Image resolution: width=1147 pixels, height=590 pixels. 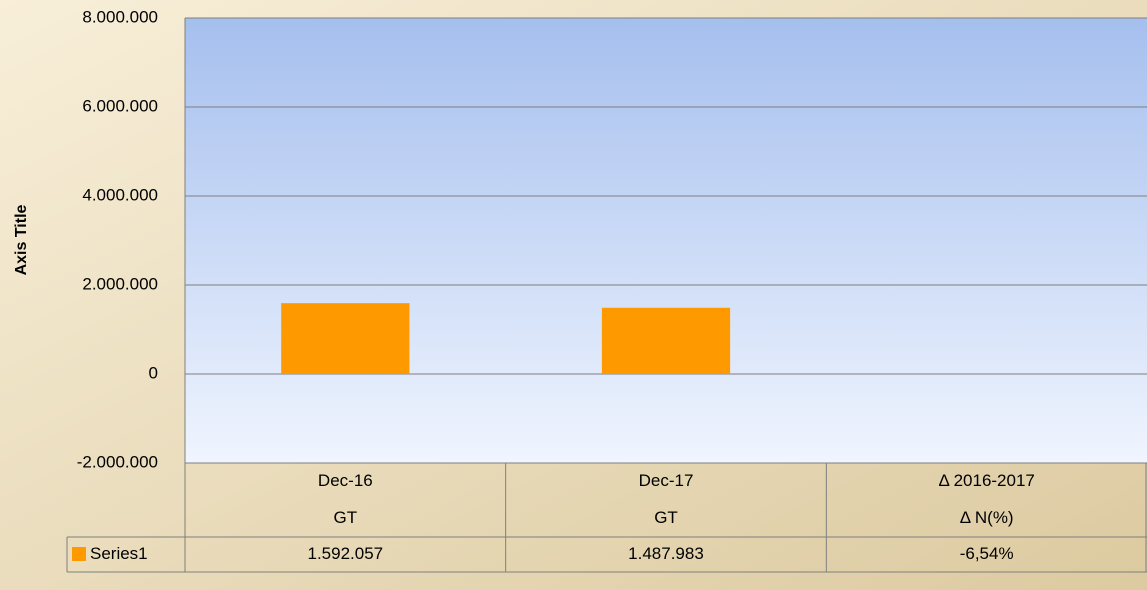 I want to click on table-value: 1.487.983, so click(x=666, y=553).